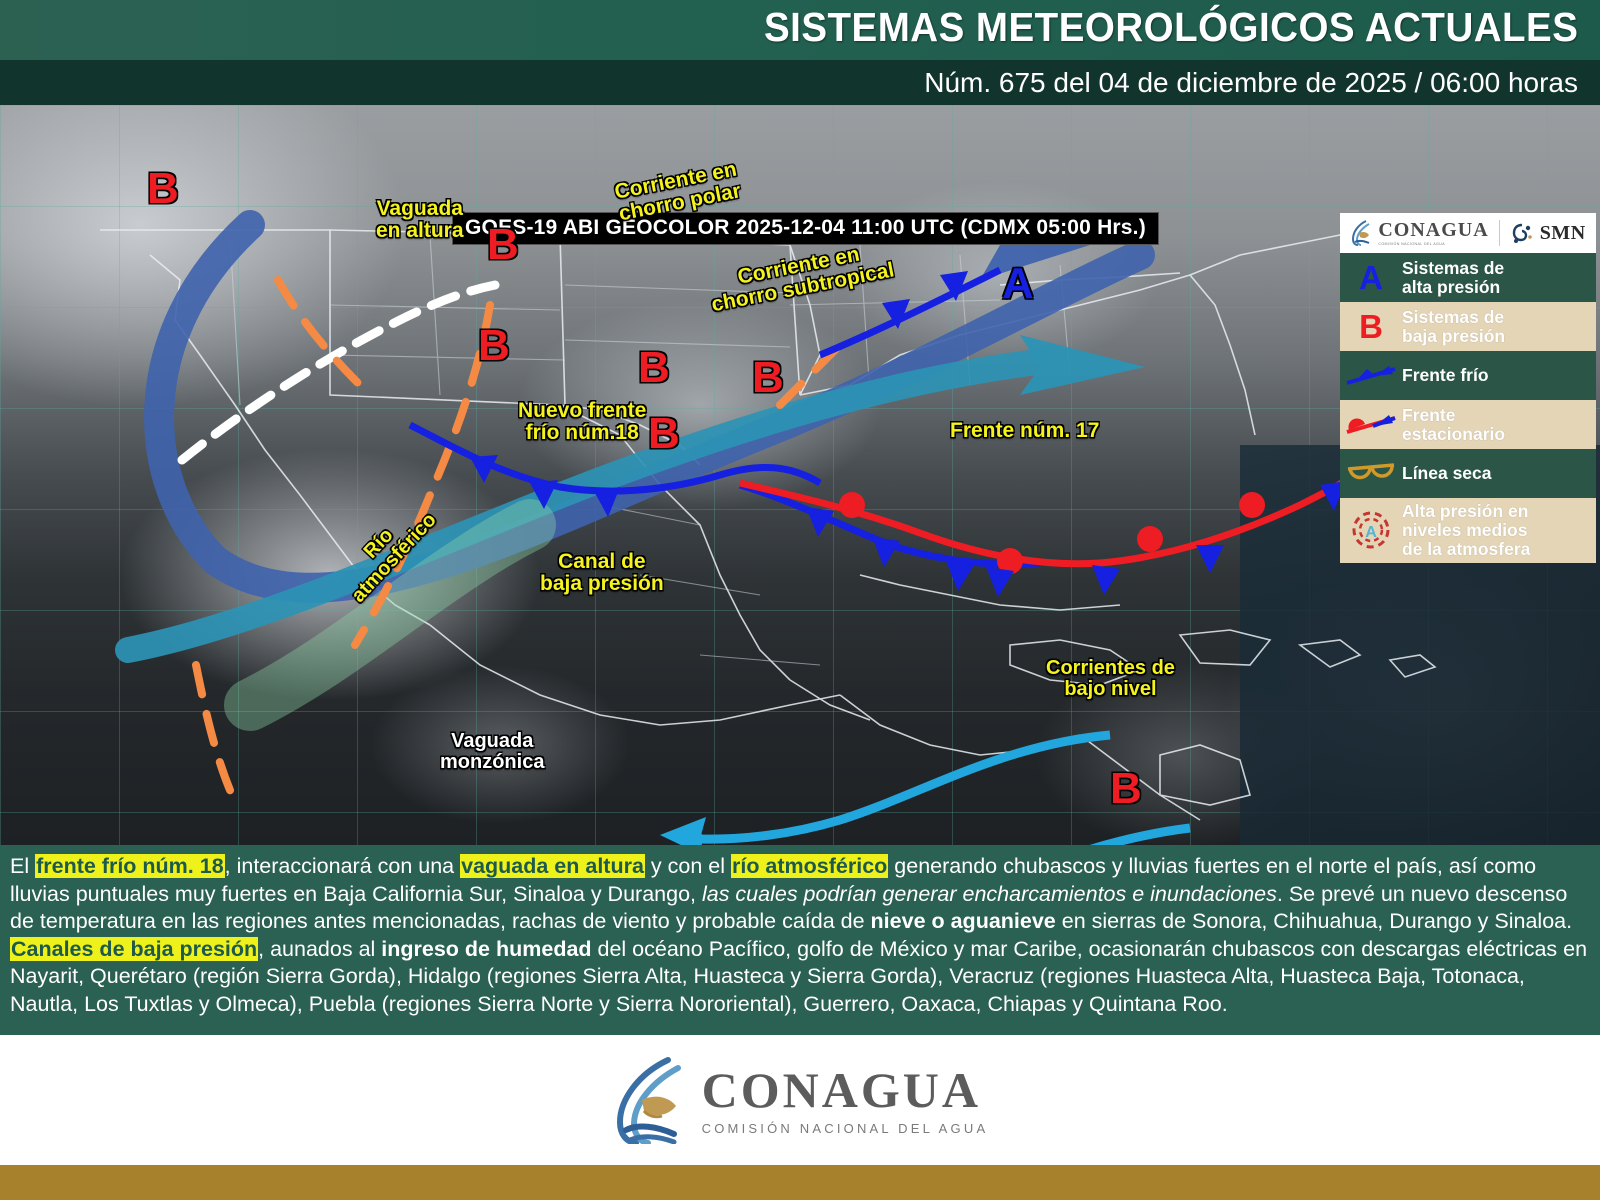 The width and height of the screenshot is (1600, 1200). I want to click on cold-front-icon, so click(1371, 376).